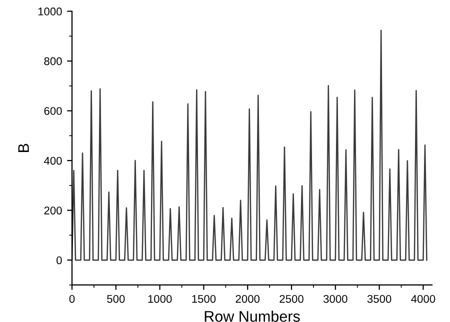 Image resolution: width=450 pixels, height=322 pixels. Describe the element at coordinates (53, 111) in the screenshot. I see `y-tick-label: 600` at that location.